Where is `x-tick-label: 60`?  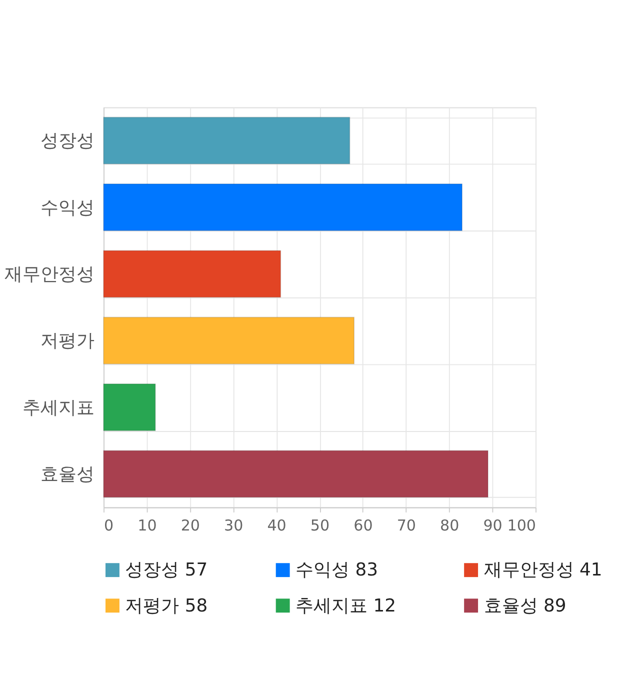
x-tick-label: 60 is located at coordinates (363, 525).